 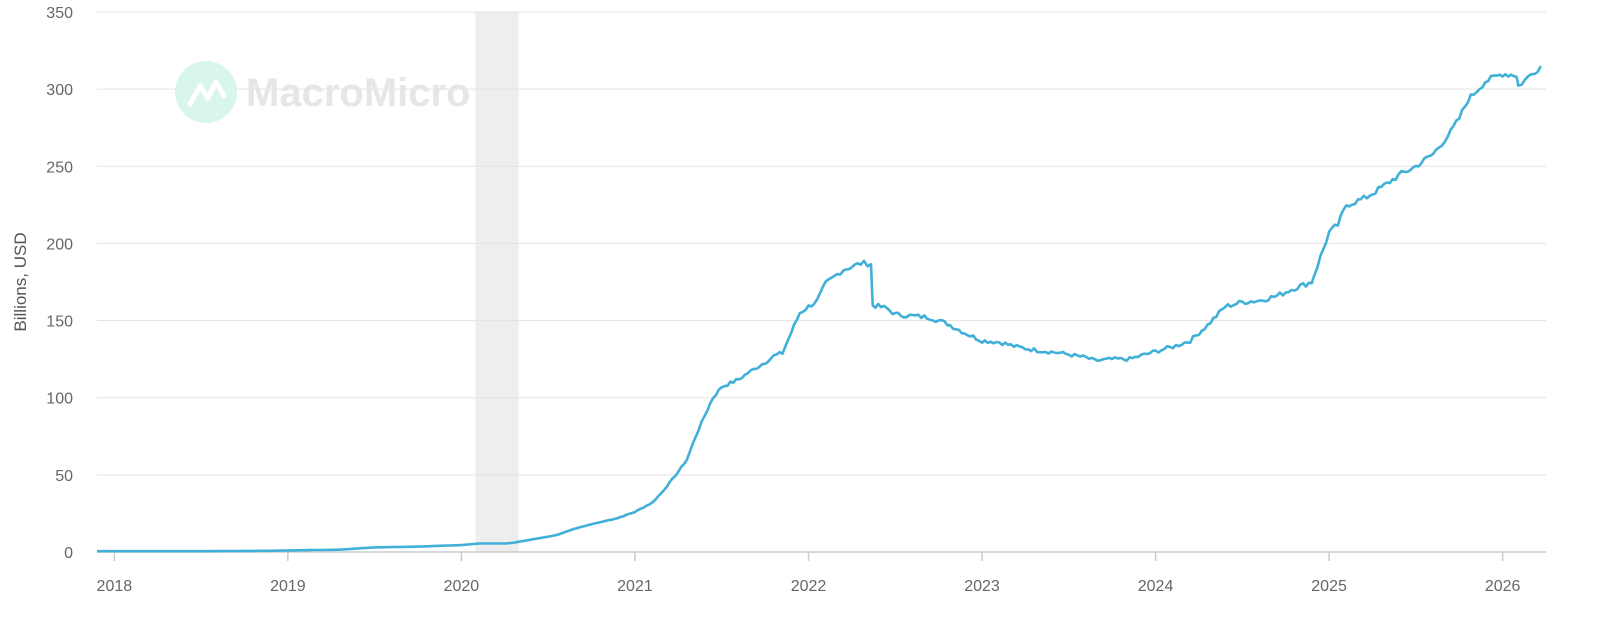 What do you see at coordinates (288, 586) in the screenshot?
I see `x-tick-label: 2019` at bounding box center [288, 586].